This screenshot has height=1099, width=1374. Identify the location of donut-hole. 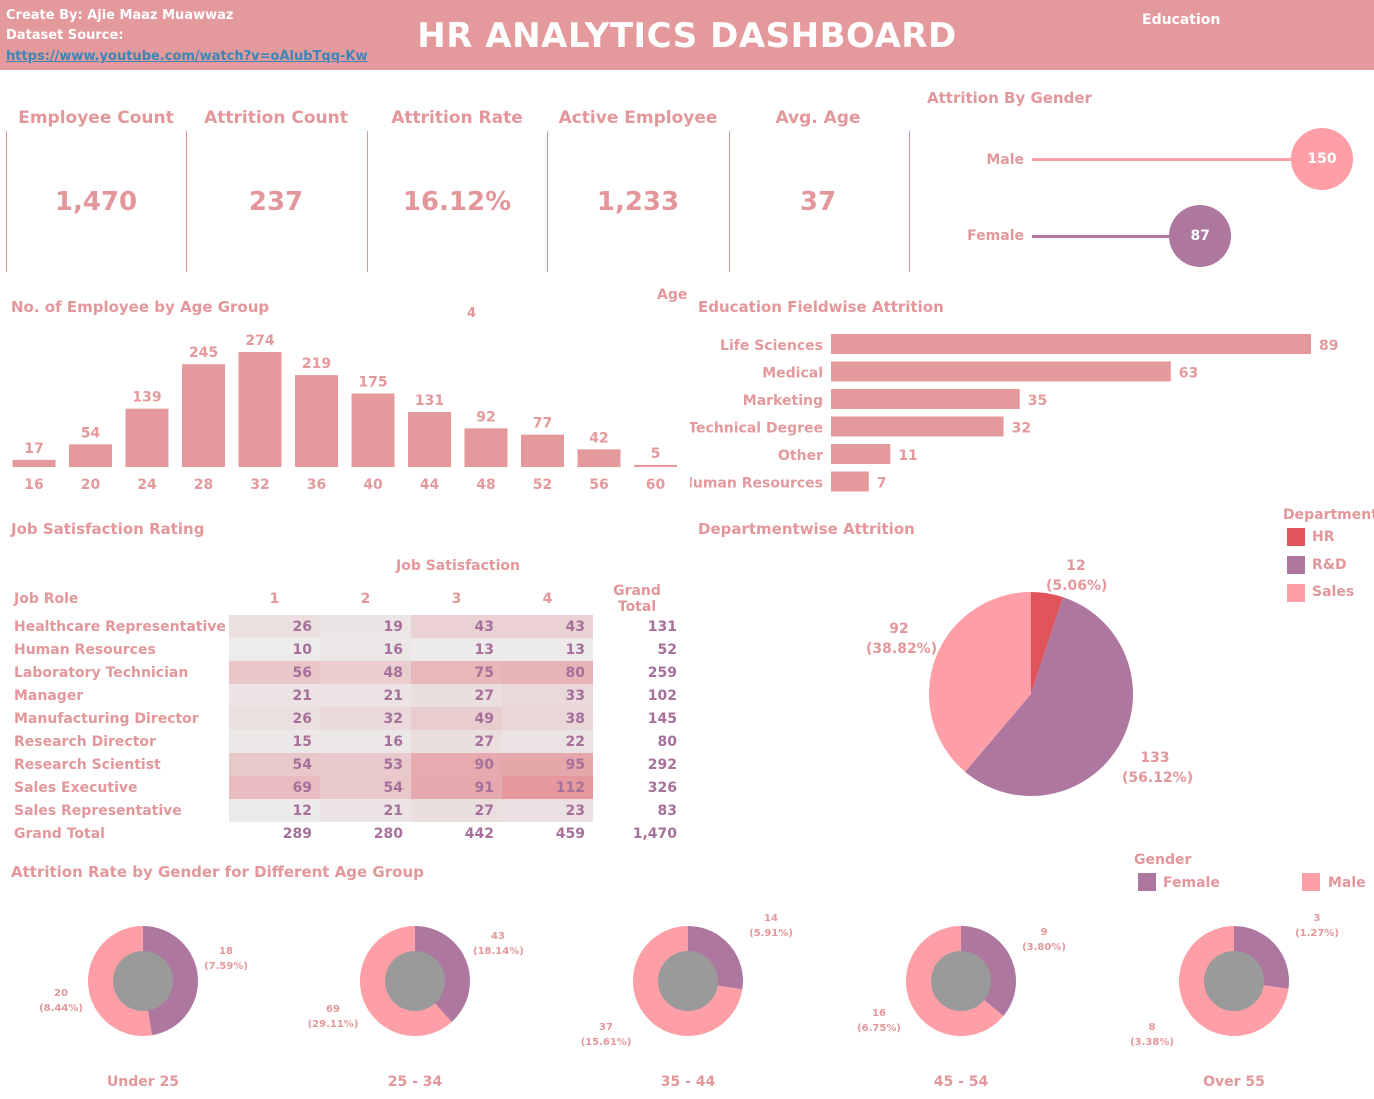
(961, 981).